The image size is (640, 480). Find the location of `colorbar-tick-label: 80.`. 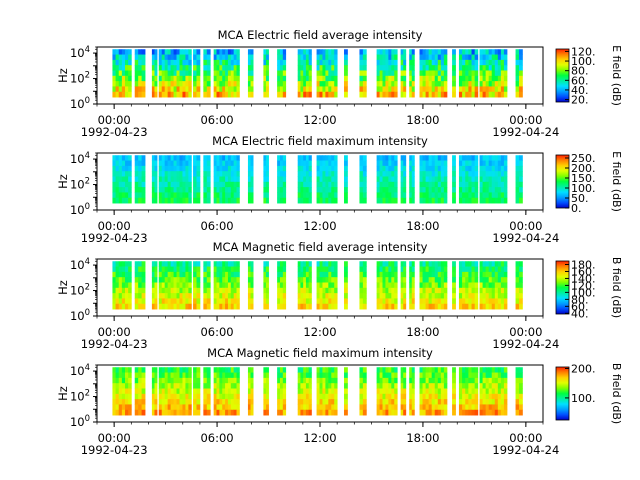

colorbar-tick-label: 80. is located at coordinates (580, 299).